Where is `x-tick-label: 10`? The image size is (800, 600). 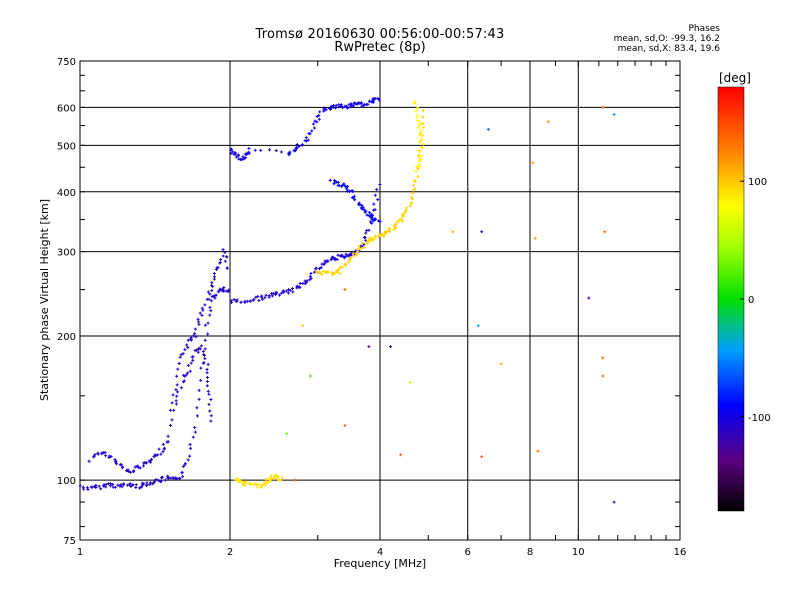 x-tick-label: 10 is located at coordinates (578, 552).